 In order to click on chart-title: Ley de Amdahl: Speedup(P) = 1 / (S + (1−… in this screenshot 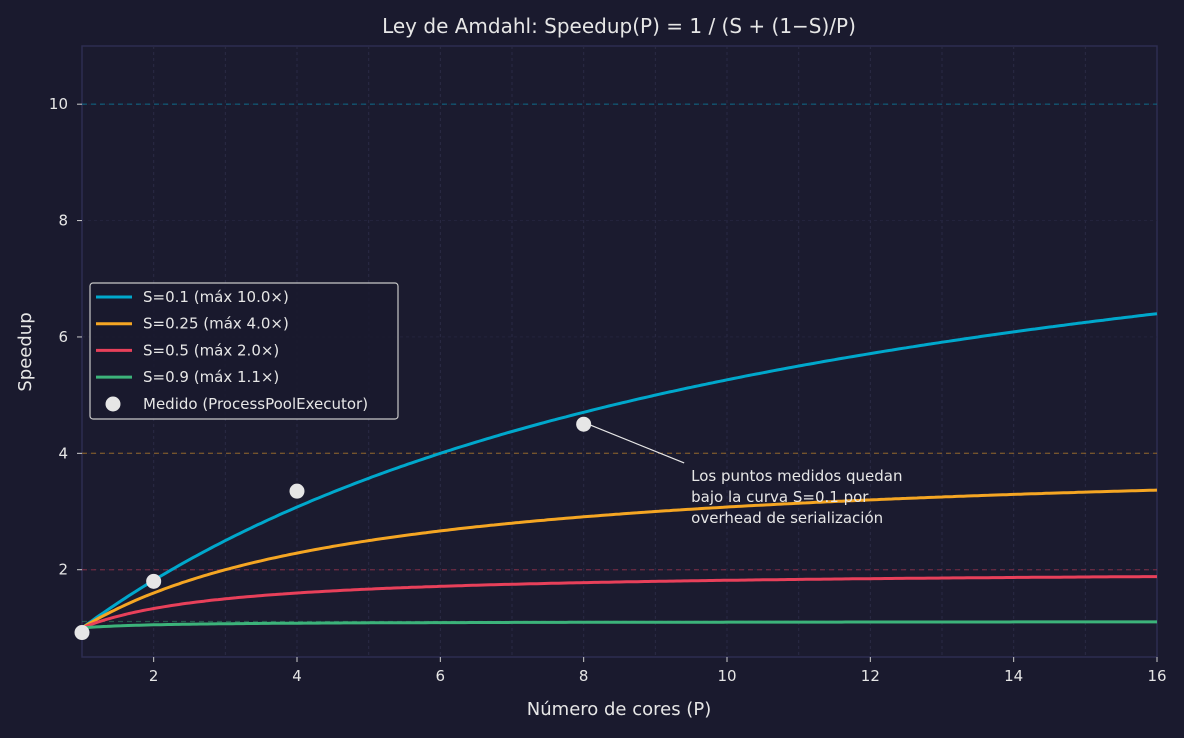, I will do `click(619, 26)`.